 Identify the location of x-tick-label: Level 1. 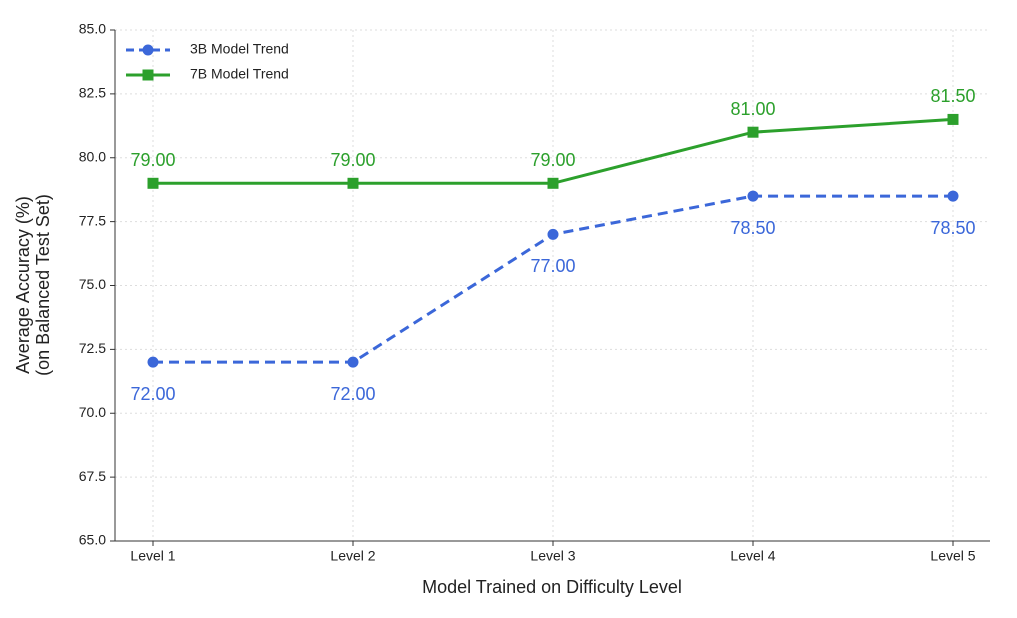
(152, 556).